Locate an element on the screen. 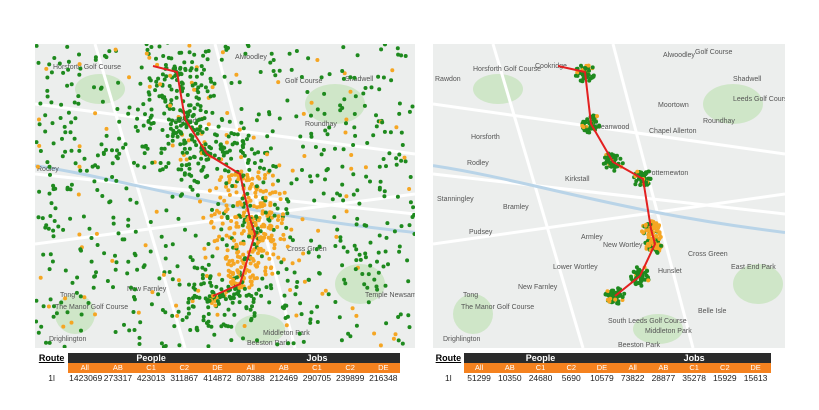 This screenshot has width=819, height=410. table-cell: 35278 is located at coordinates (694, 378).